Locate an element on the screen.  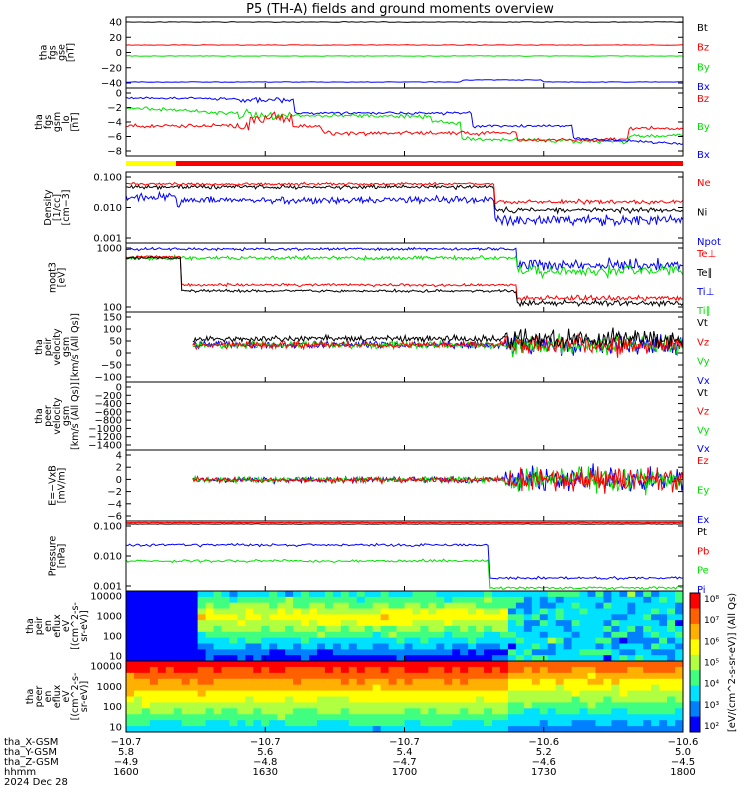
data-density is located at coordinates (404, 204).